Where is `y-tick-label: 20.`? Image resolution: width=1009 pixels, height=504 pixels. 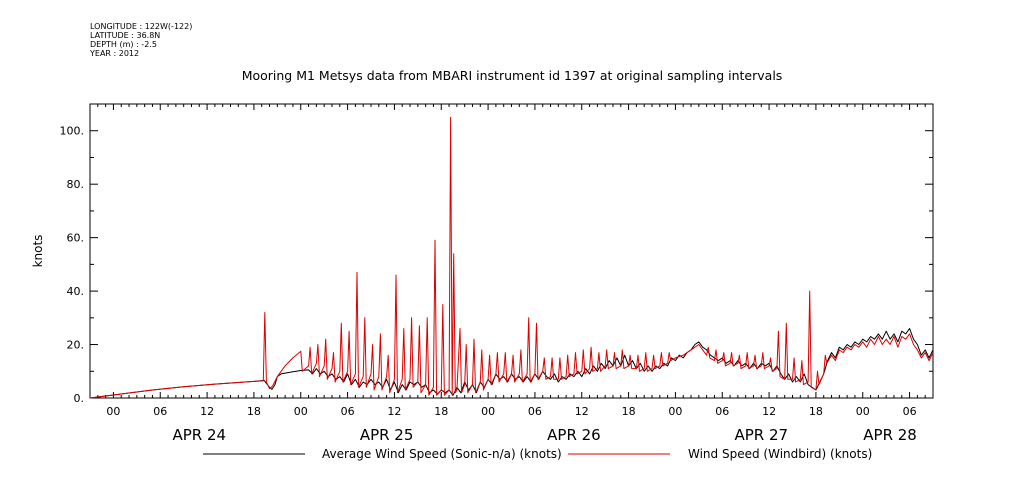 y-tick-label: 20. is located at coordinates (76, 345).